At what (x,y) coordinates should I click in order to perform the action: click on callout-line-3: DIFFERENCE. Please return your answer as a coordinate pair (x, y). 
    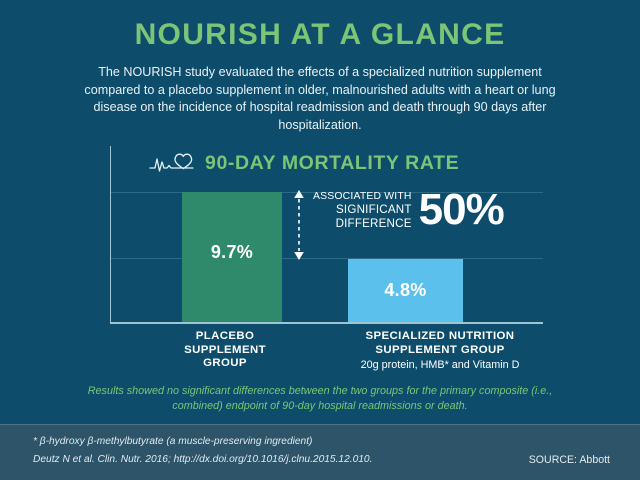
    Looking at the image, I should click on (373, 223).